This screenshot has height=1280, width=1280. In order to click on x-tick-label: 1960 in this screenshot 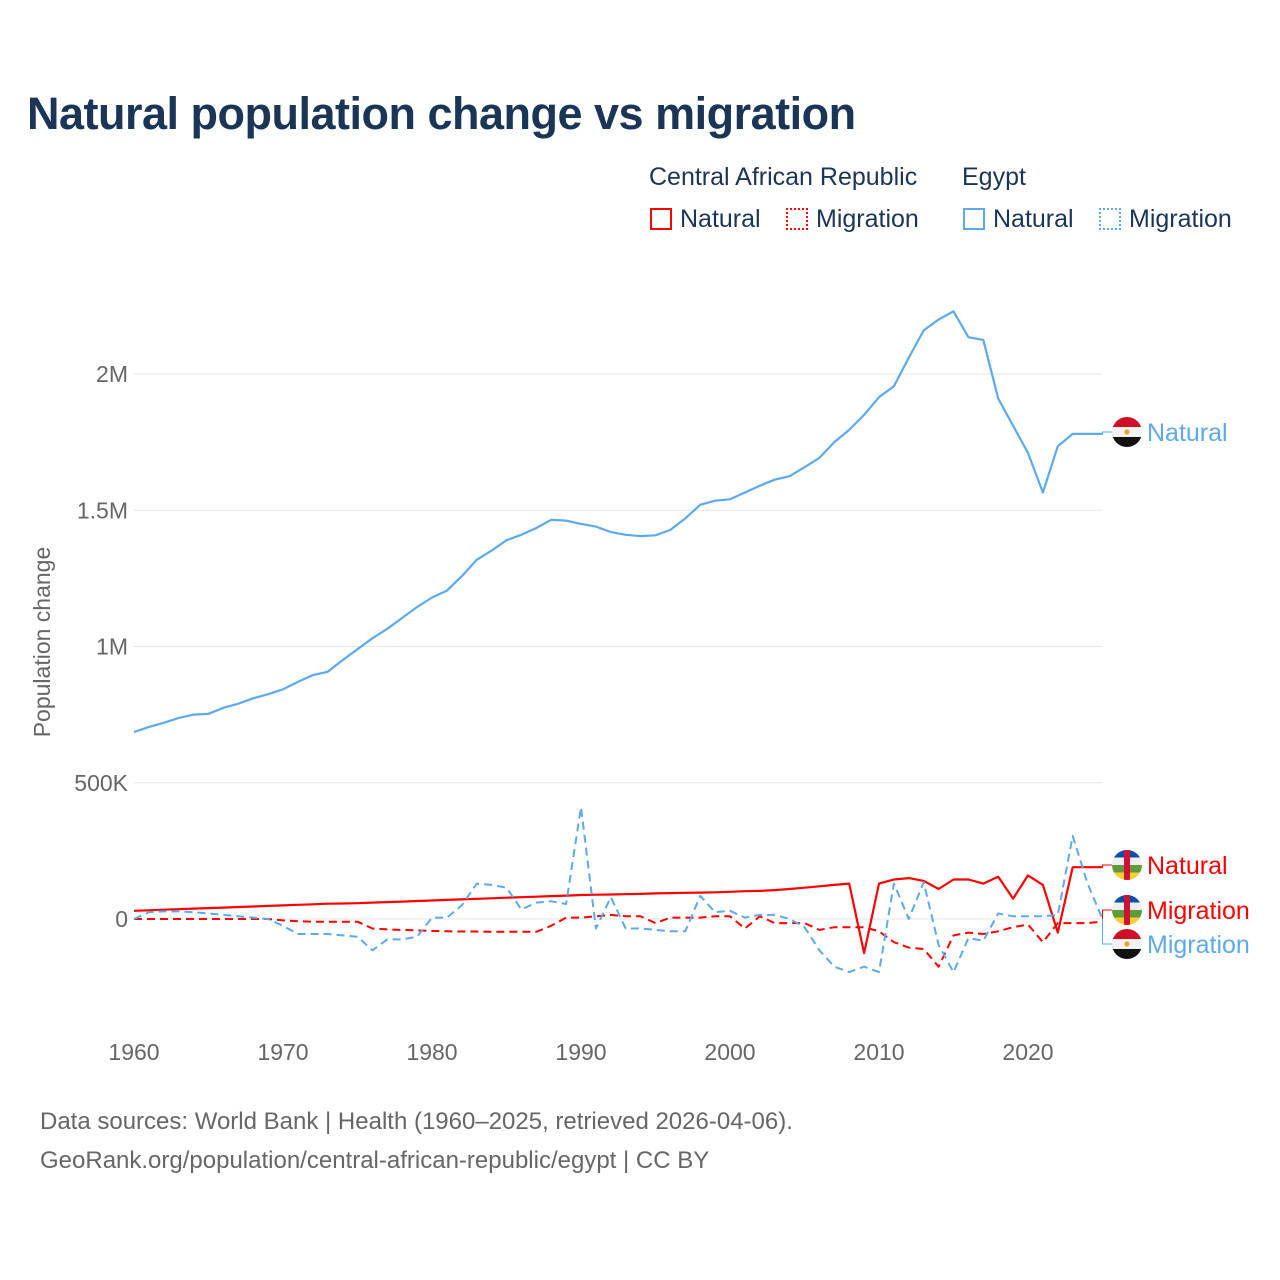, I will do `click(133, 1052)`.